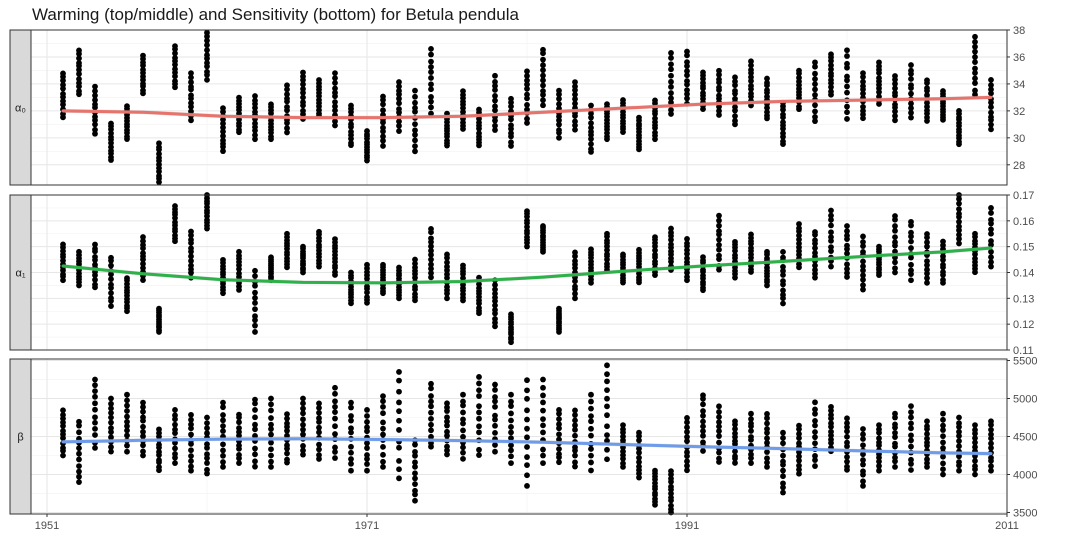 Image resolution: width=1067 pixels, height=557 pixels. What do you see at coordinates (1023, 248) in the screenshot?
I see `y-tick-label: 0.15` at bounding box center [1023, 248].